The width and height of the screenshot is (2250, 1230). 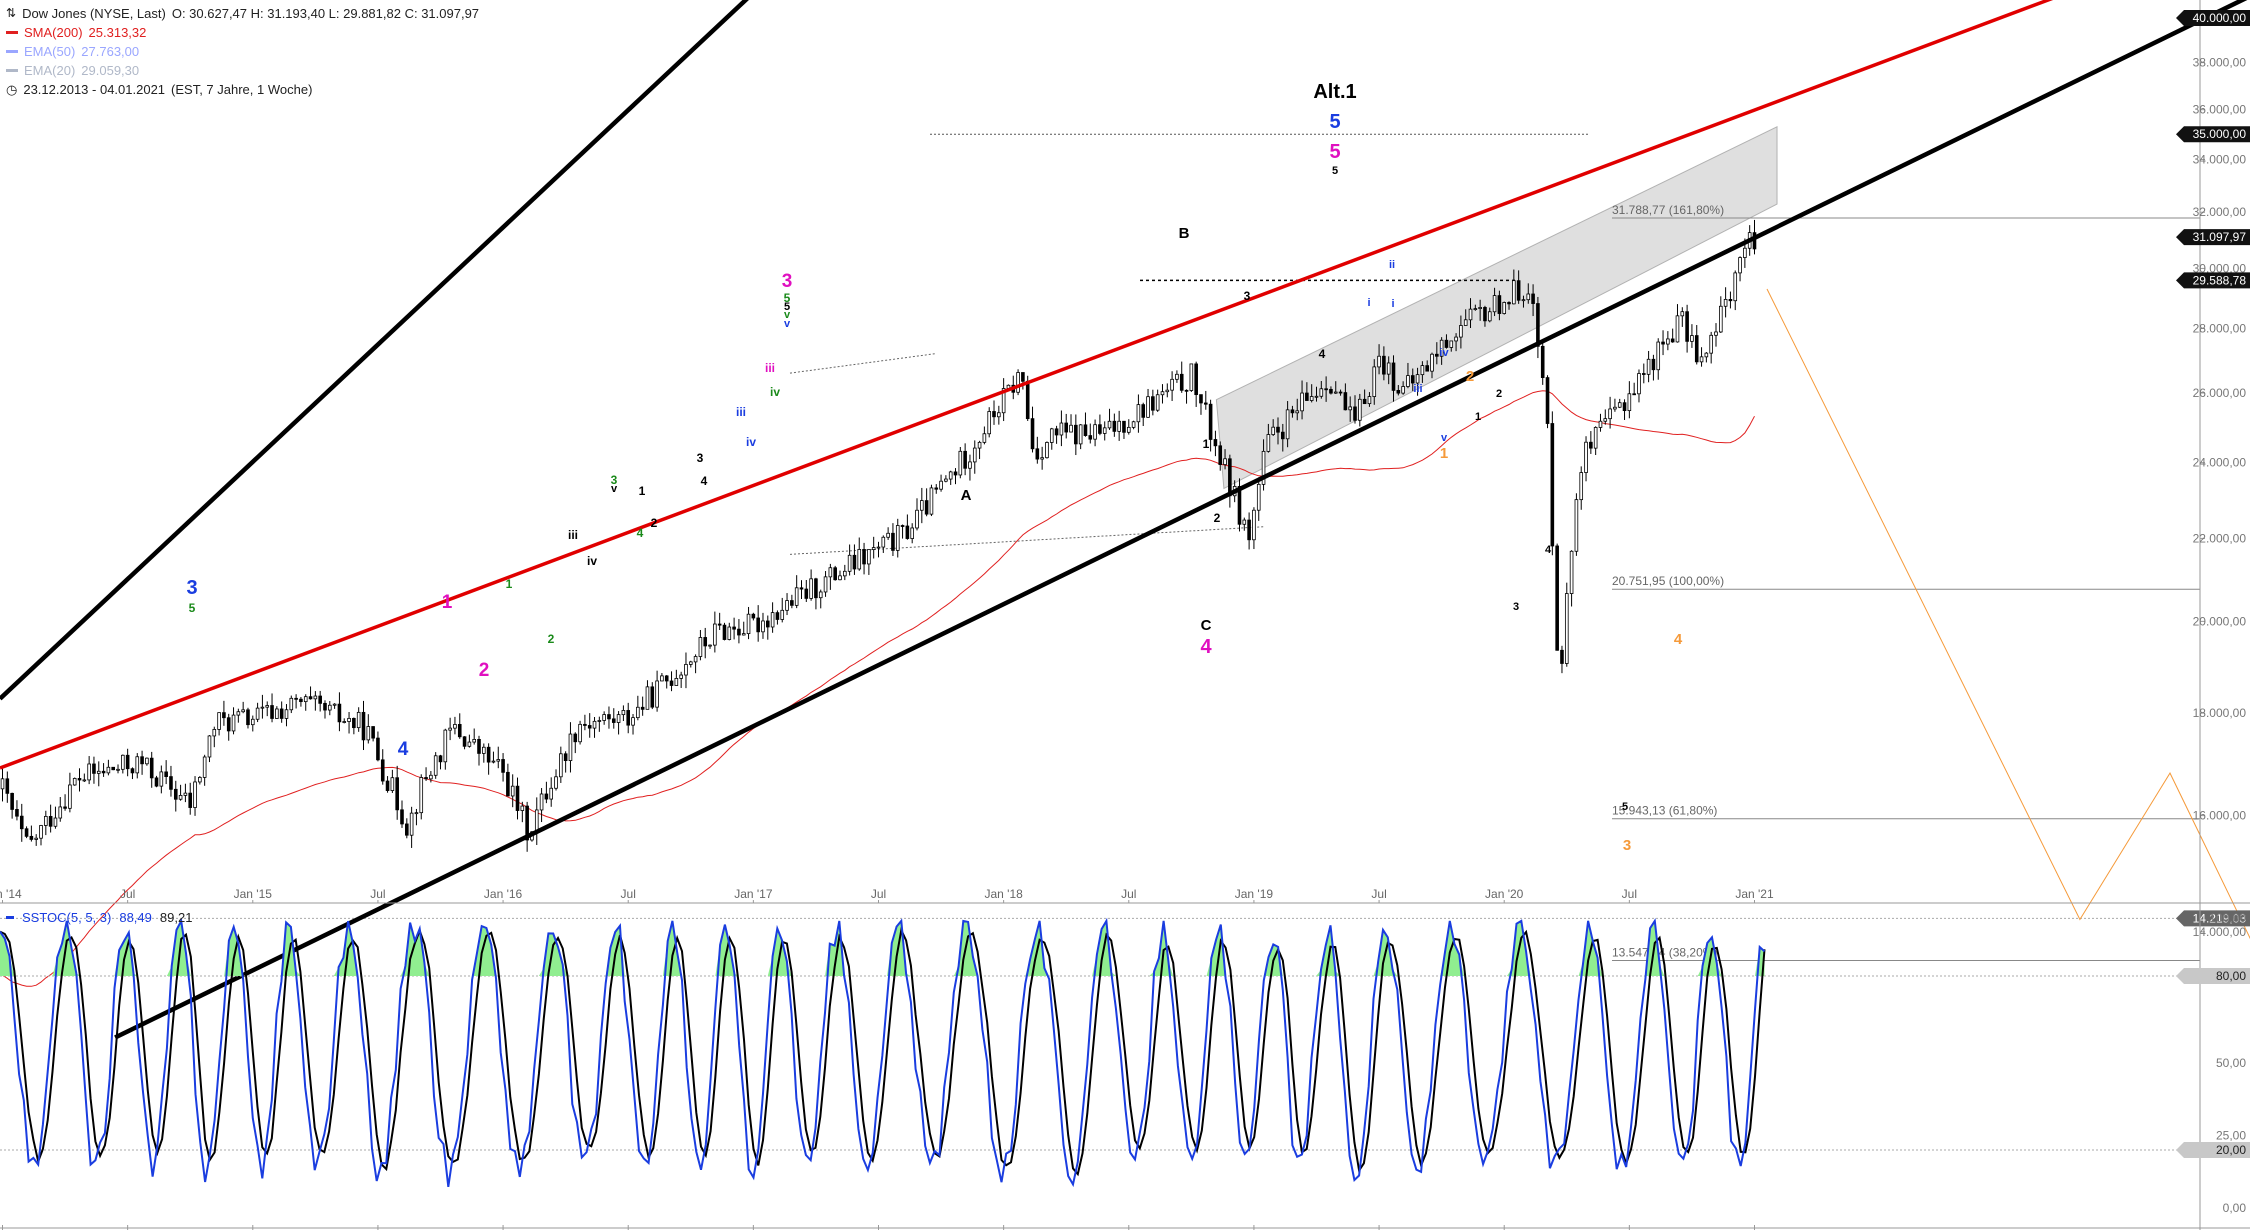 What do you see at coordinates (99, 917) in the screenshot?
I see `stochastic-legend: SSTOC(5, 5, 3) 88,49 89,21` at bounding box center [99, 917].